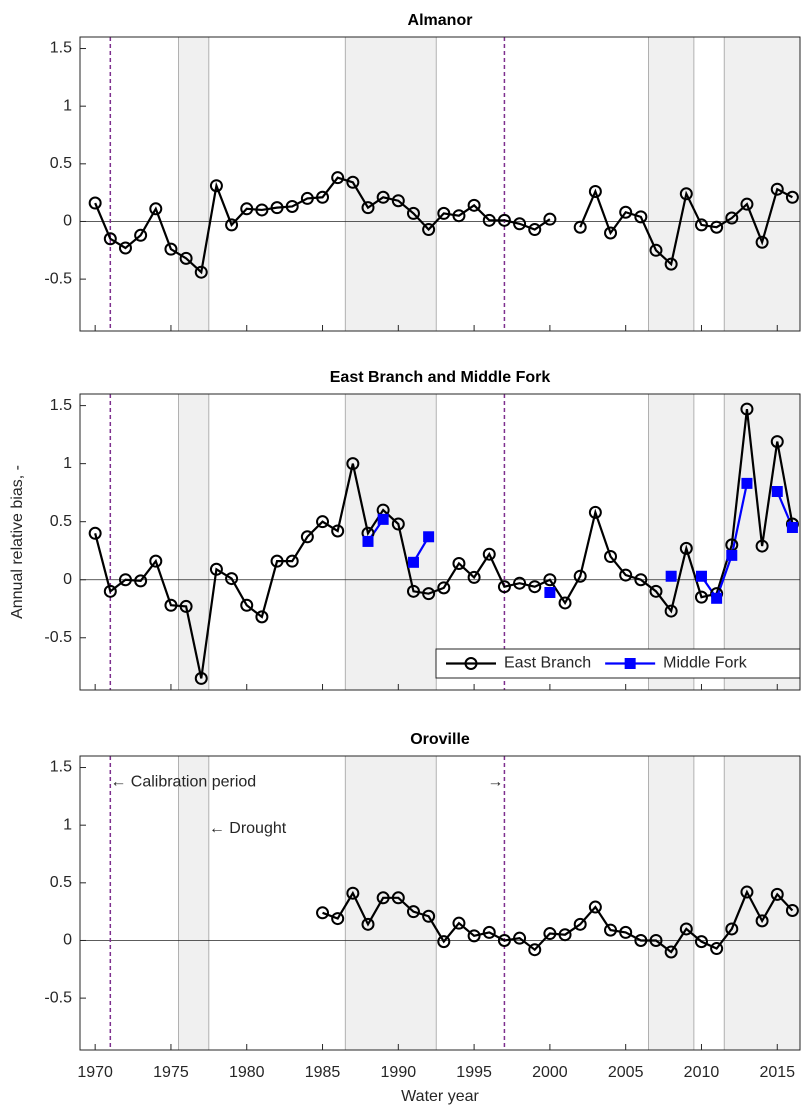  Describe the element at coordinates (440, 739) in the screenshot. I see `panel-title: Oroville` at that location.